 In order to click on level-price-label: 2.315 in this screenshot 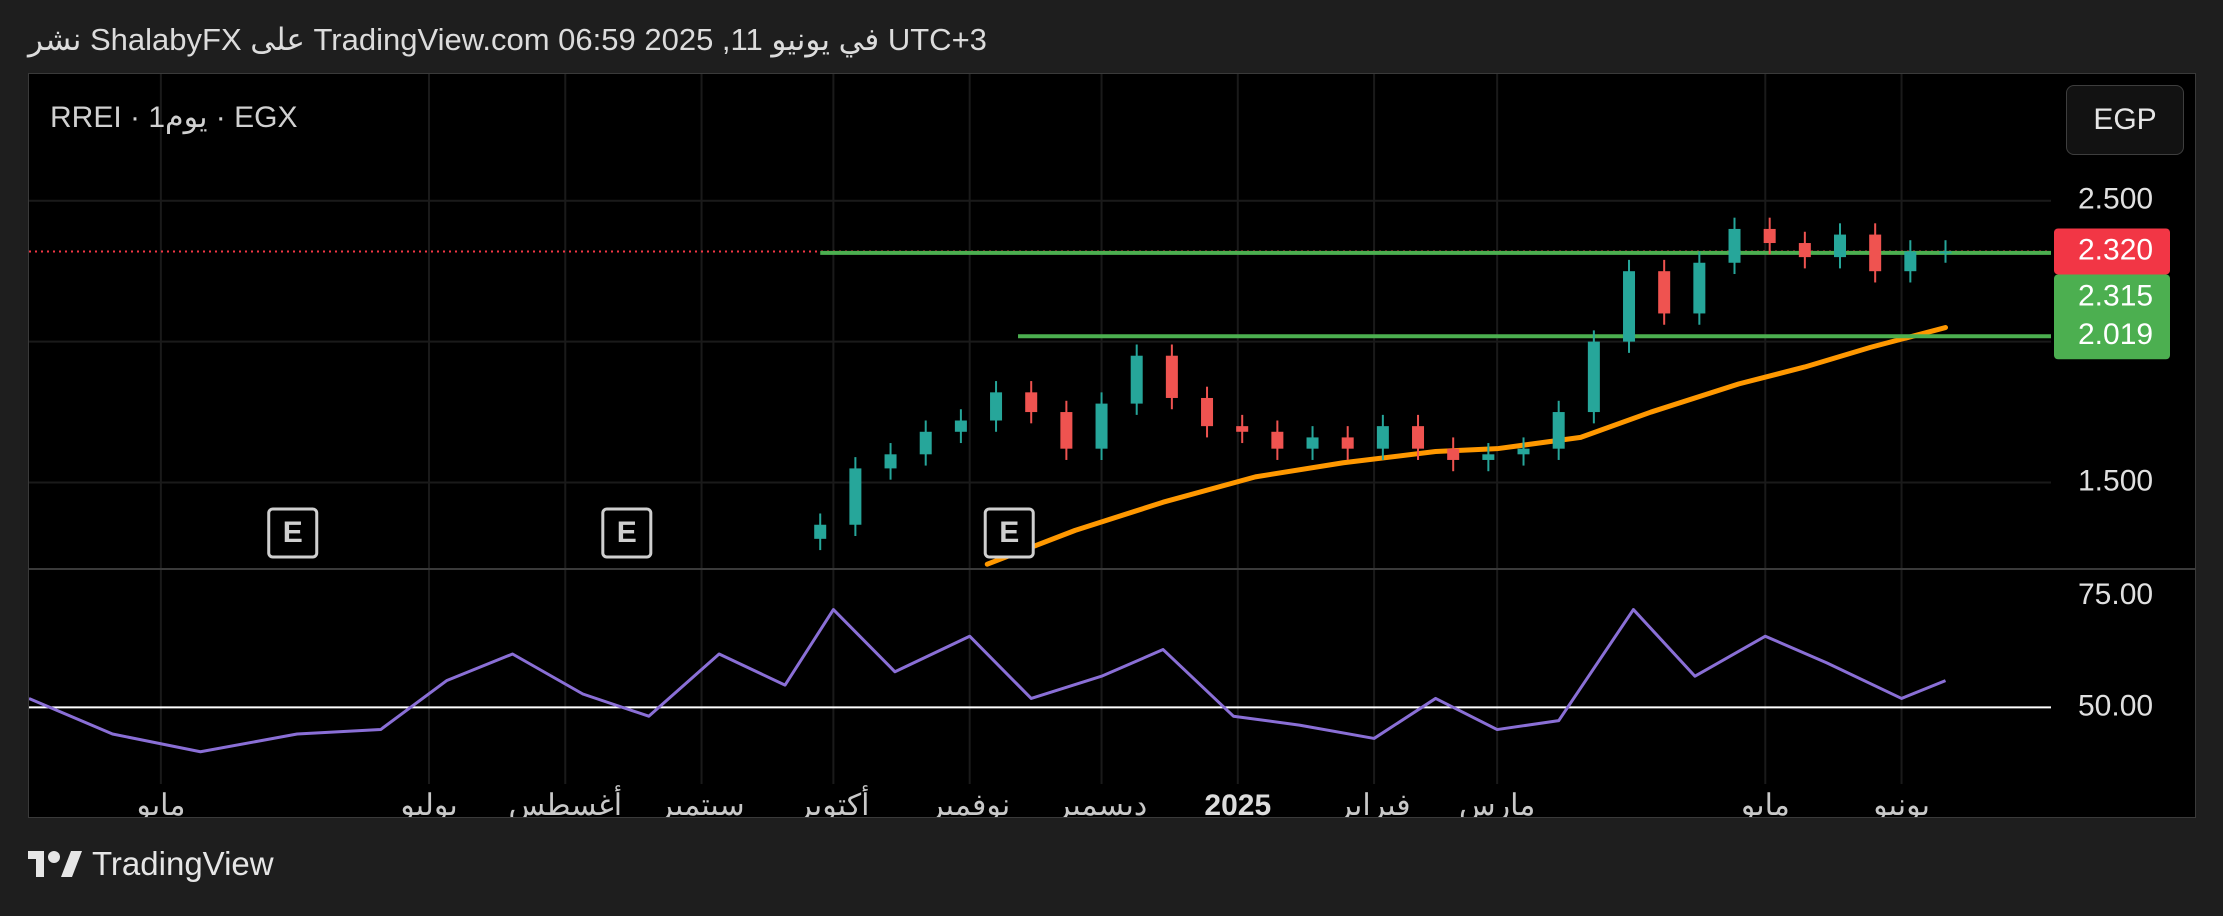, I will do `click(2112, 297)`.